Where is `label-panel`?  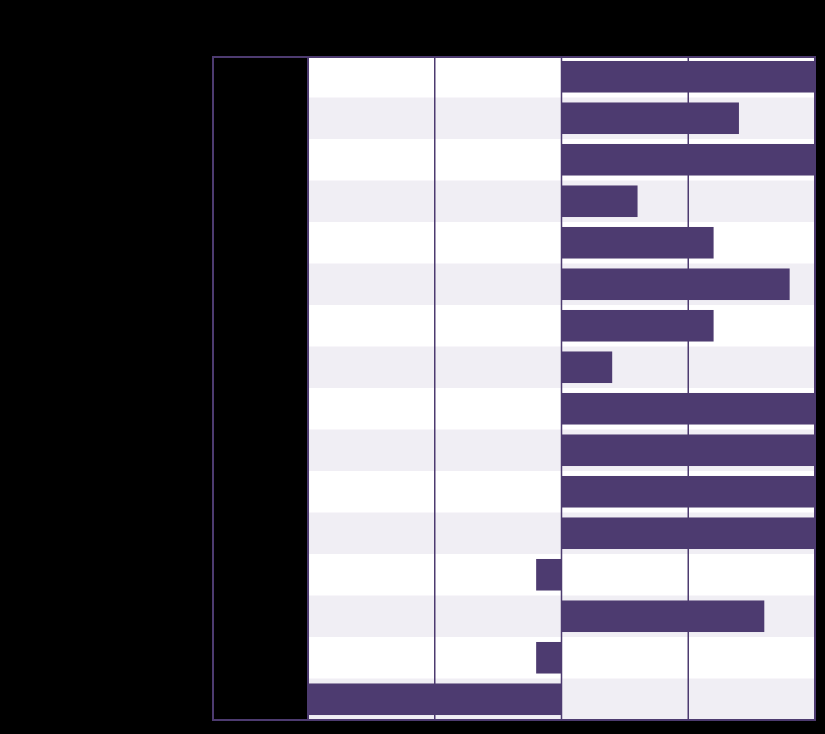 label-panel is located at coordinates (260, 388).